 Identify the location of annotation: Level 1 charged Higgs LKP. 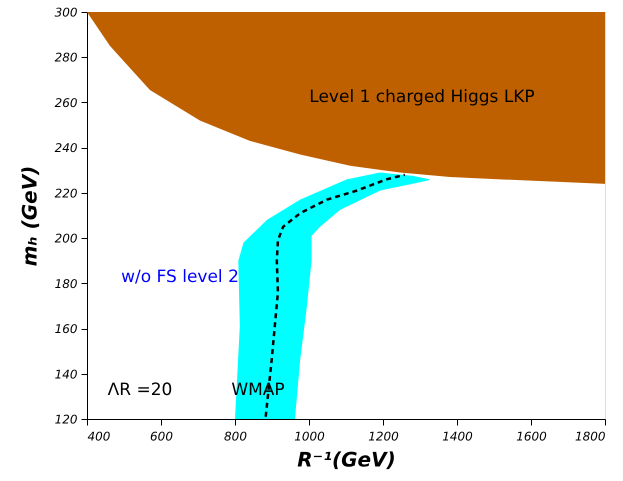
(422, 97).